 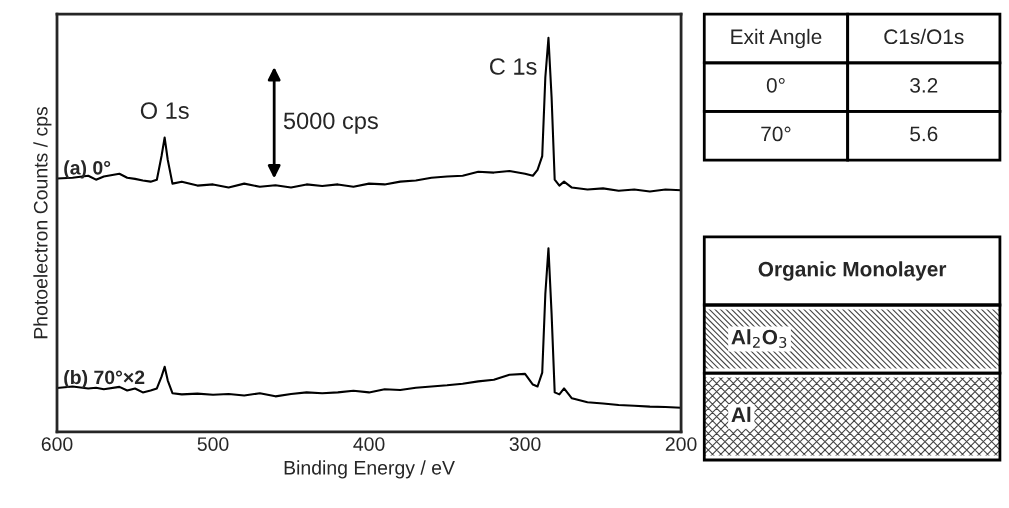 I want to click on annotation: 5000 cps, so click(x=330, y=123).